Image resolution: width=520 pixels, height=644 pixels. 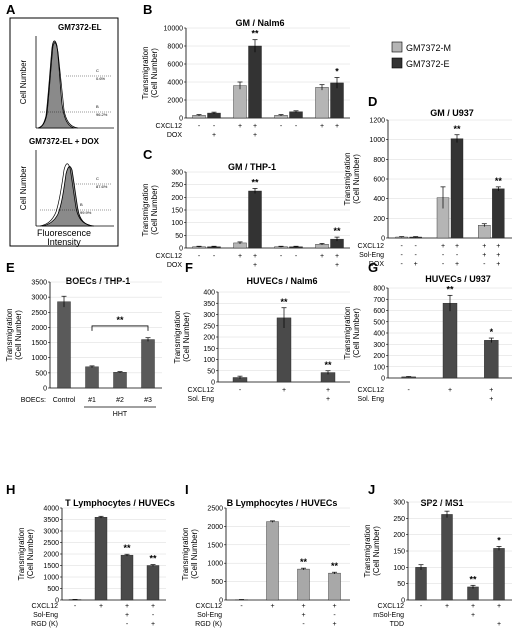 I want to click on panel-b-ytick-label: 8000, so click(x=175, y=47).